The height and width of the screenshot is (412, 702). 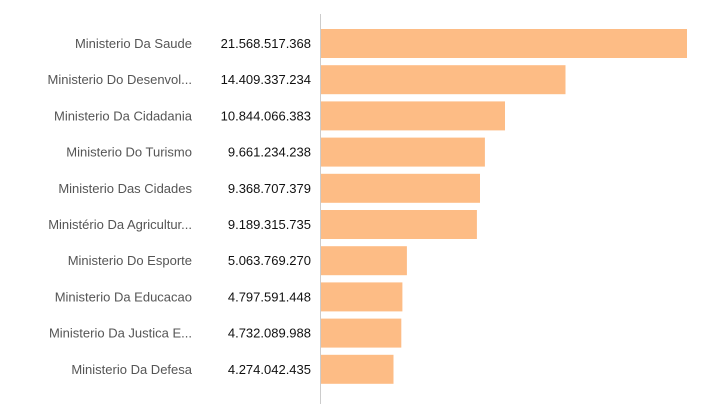 I want to click on category-label: Ministerio Da Defesa, so click(x=131, y=369).